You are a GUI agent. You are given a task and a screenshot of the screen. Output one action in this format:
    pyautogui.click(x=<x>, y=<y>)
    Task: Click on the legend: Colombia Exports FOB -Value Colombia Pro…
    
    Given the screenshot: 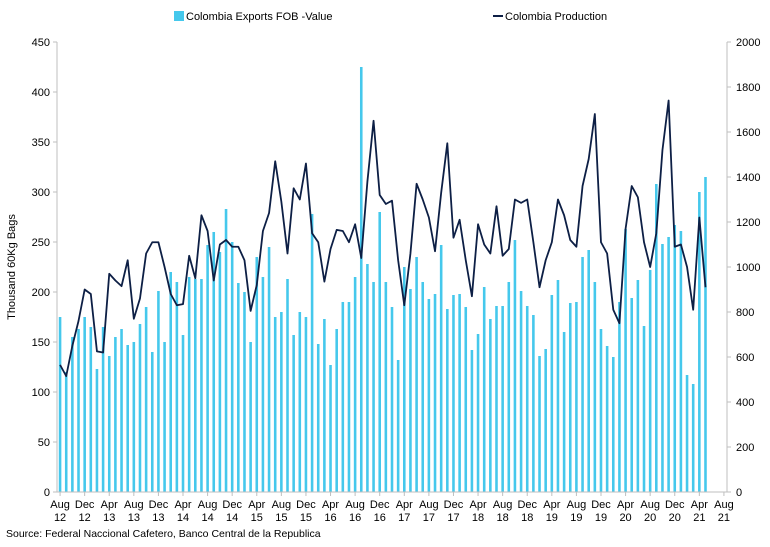 What is the action you would take?
    pyautogui.click(x=390, y=17)
    